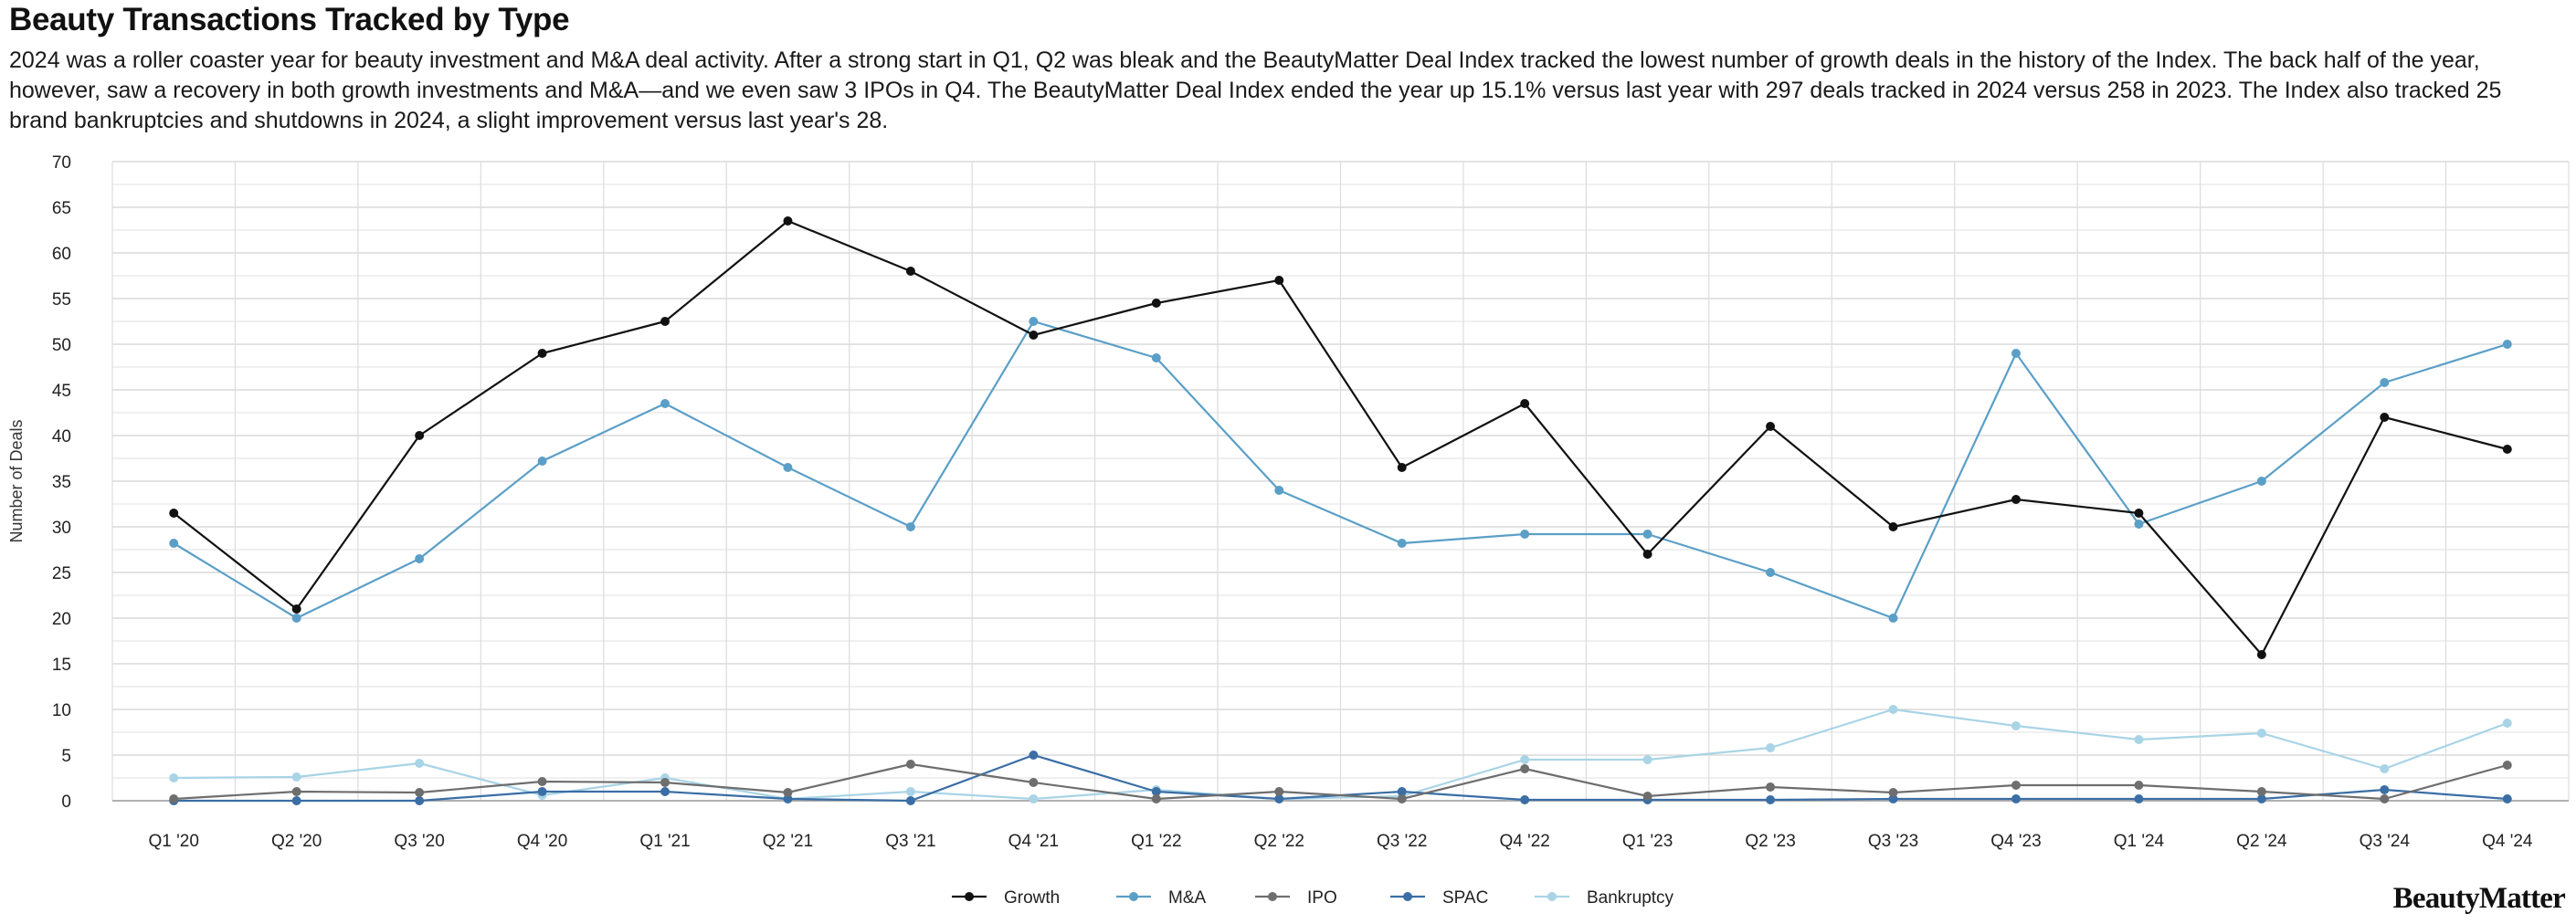 This screenshot has width=2576, height=924. Describe the element at coordinates (2261, 841) in the screenshot. I see `x-tick-label: Q2 '24` at that location.